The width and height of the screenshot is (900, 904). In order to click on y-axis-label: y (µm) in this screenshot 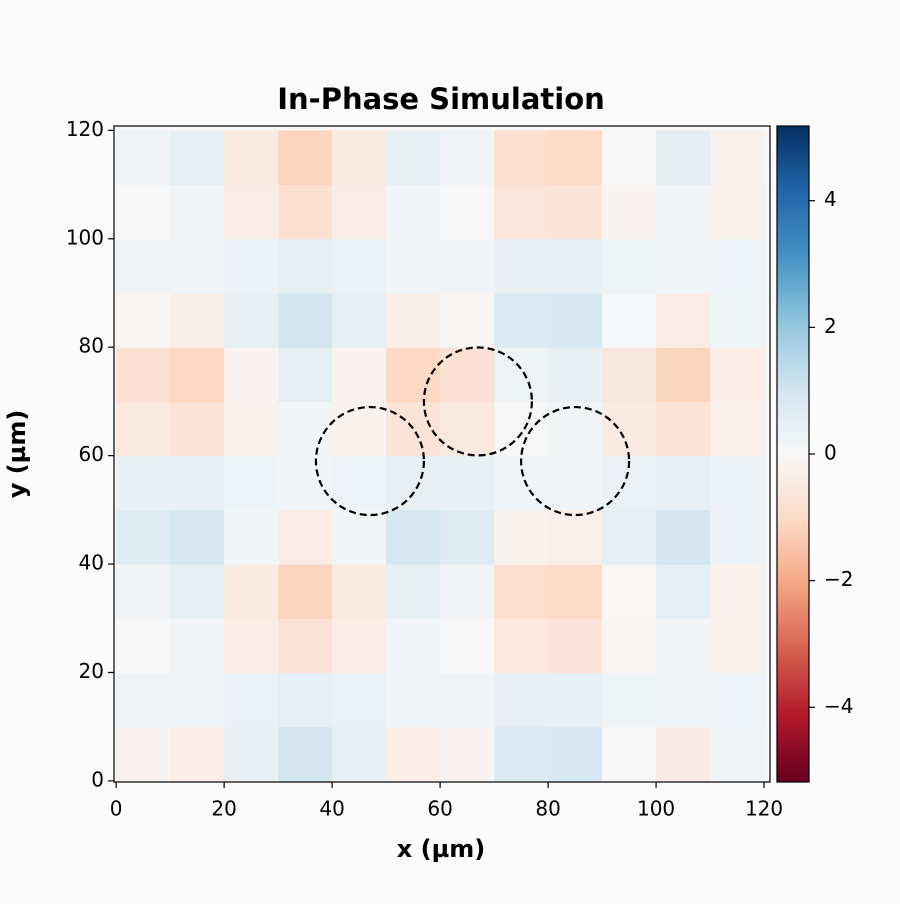, I will do `click(17, 454)`.